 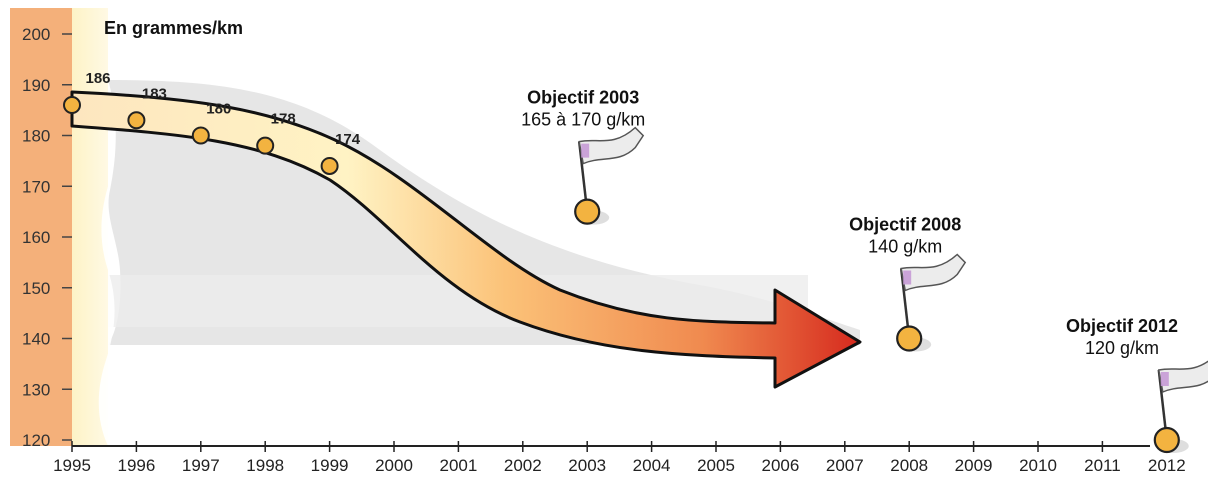 What do you see at coordinates (36, 136) in the screenshot?
I see `y-tick-label: 180` at bounding box center [36, 136].